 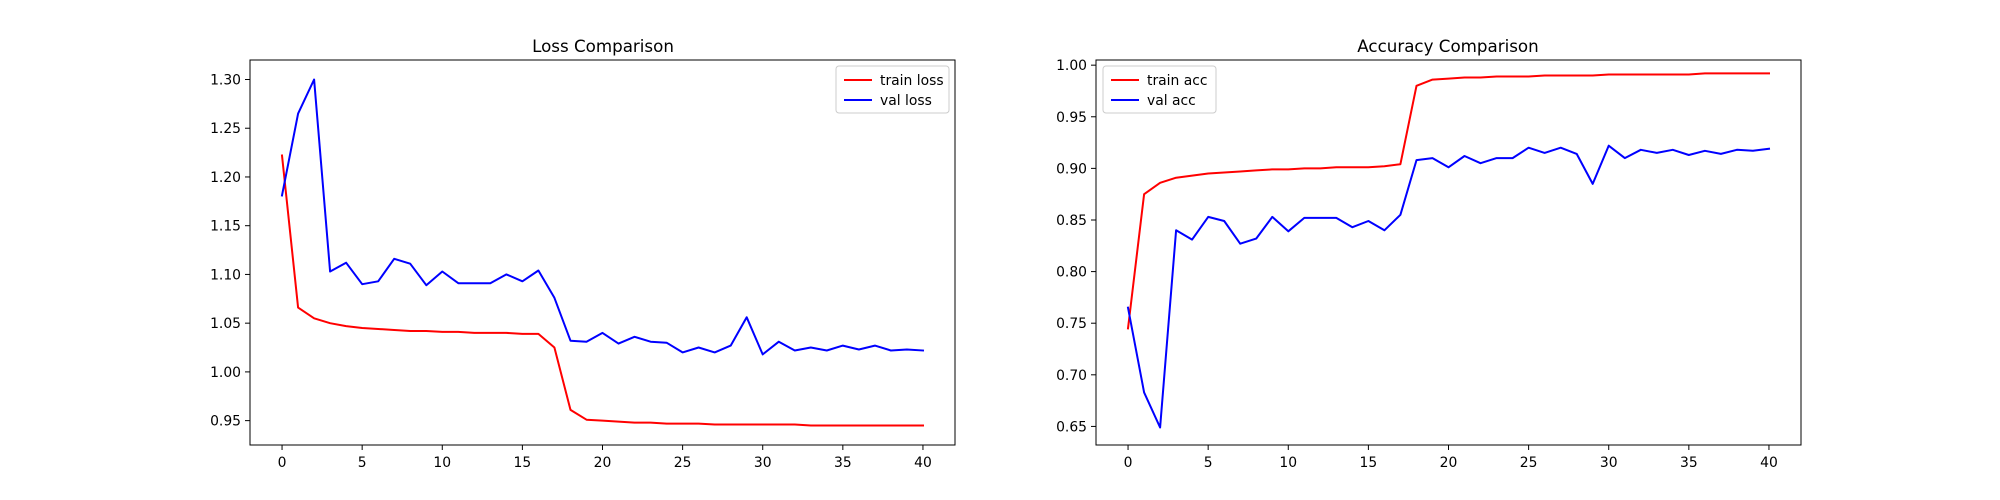 What do you see at coordinates (603, 46) in the screenshot?
I see `chart-title: Loss Comparison` at bounding box center [603, 46].